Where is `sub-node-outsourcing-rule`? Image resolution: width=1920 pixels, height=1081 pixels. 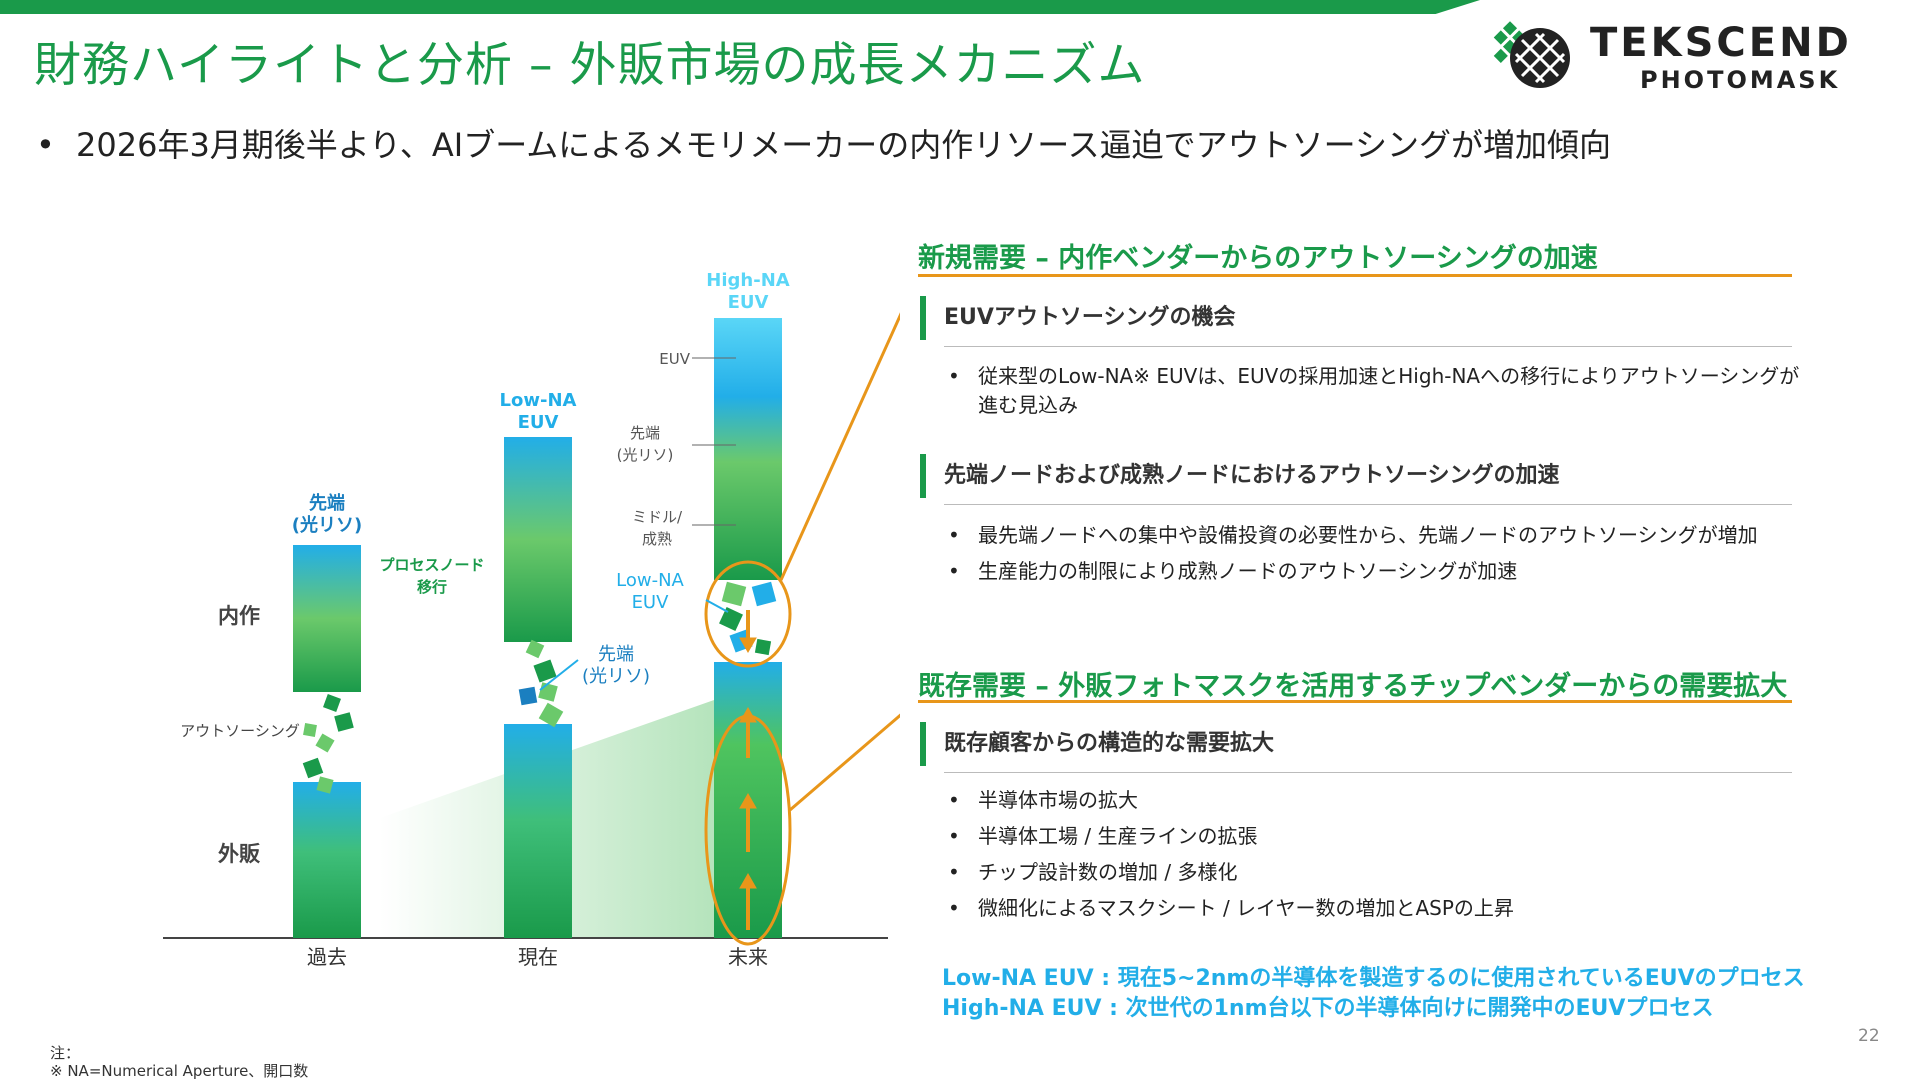 sub-node-outsourcing-rule is located at coordinates (1368, 504).